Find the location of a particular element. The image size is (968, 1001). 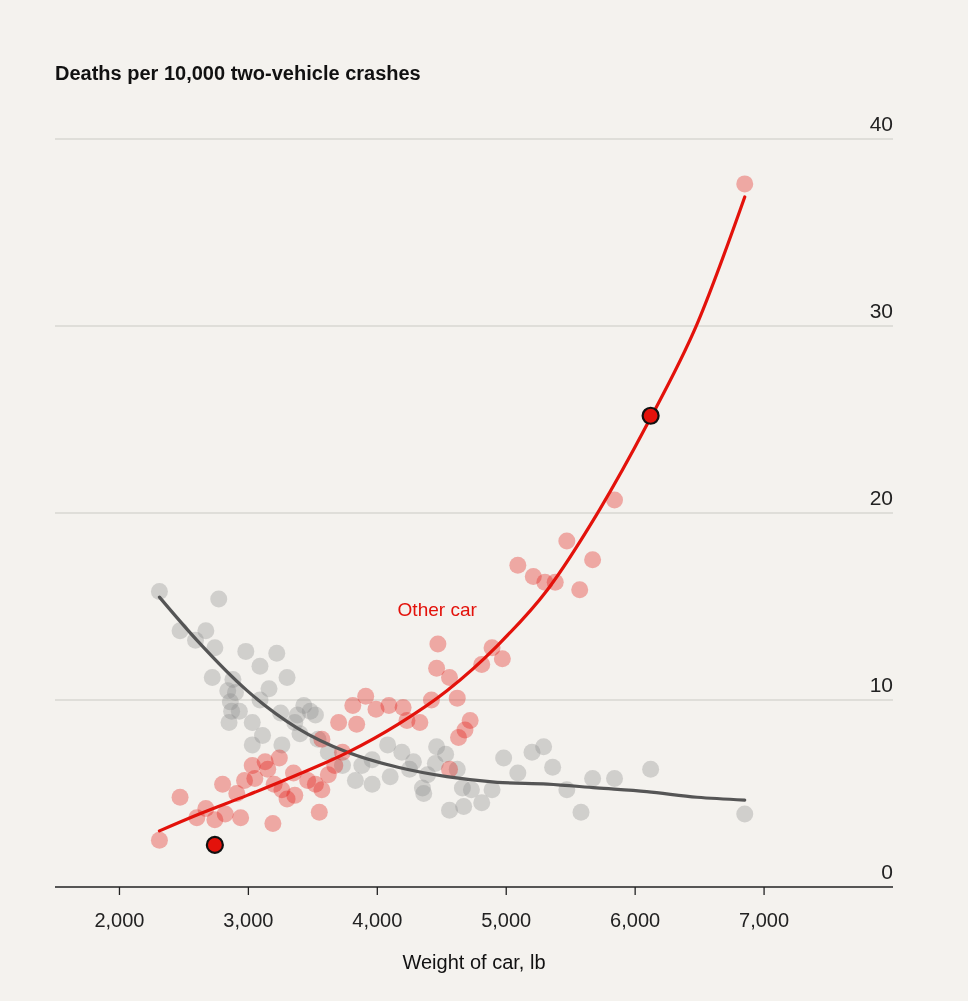

x-axis-title: Weight of car, lb is located at coordinates (474, 962).